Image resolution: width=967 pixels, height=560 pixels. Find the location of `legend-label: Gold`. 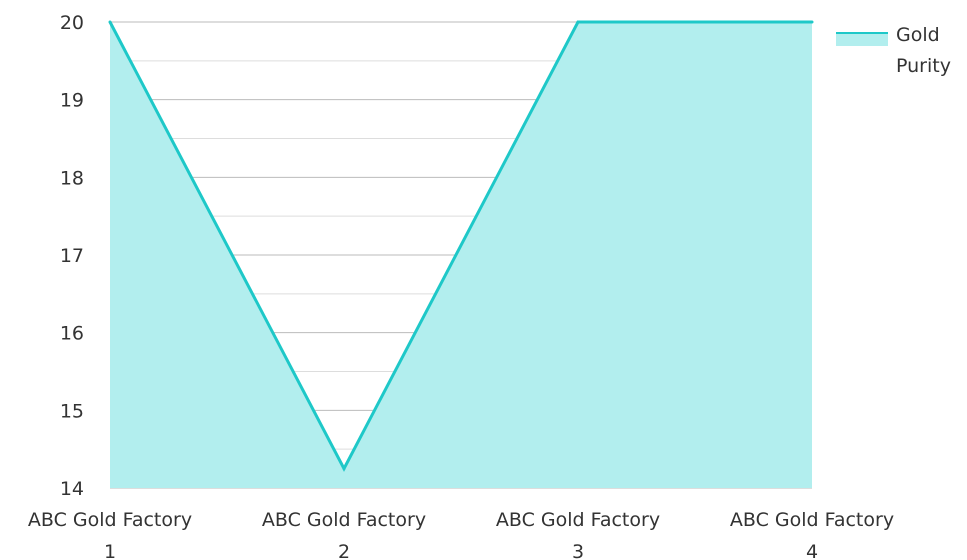

legend-label: Gold is located at coordinates (918, 35).